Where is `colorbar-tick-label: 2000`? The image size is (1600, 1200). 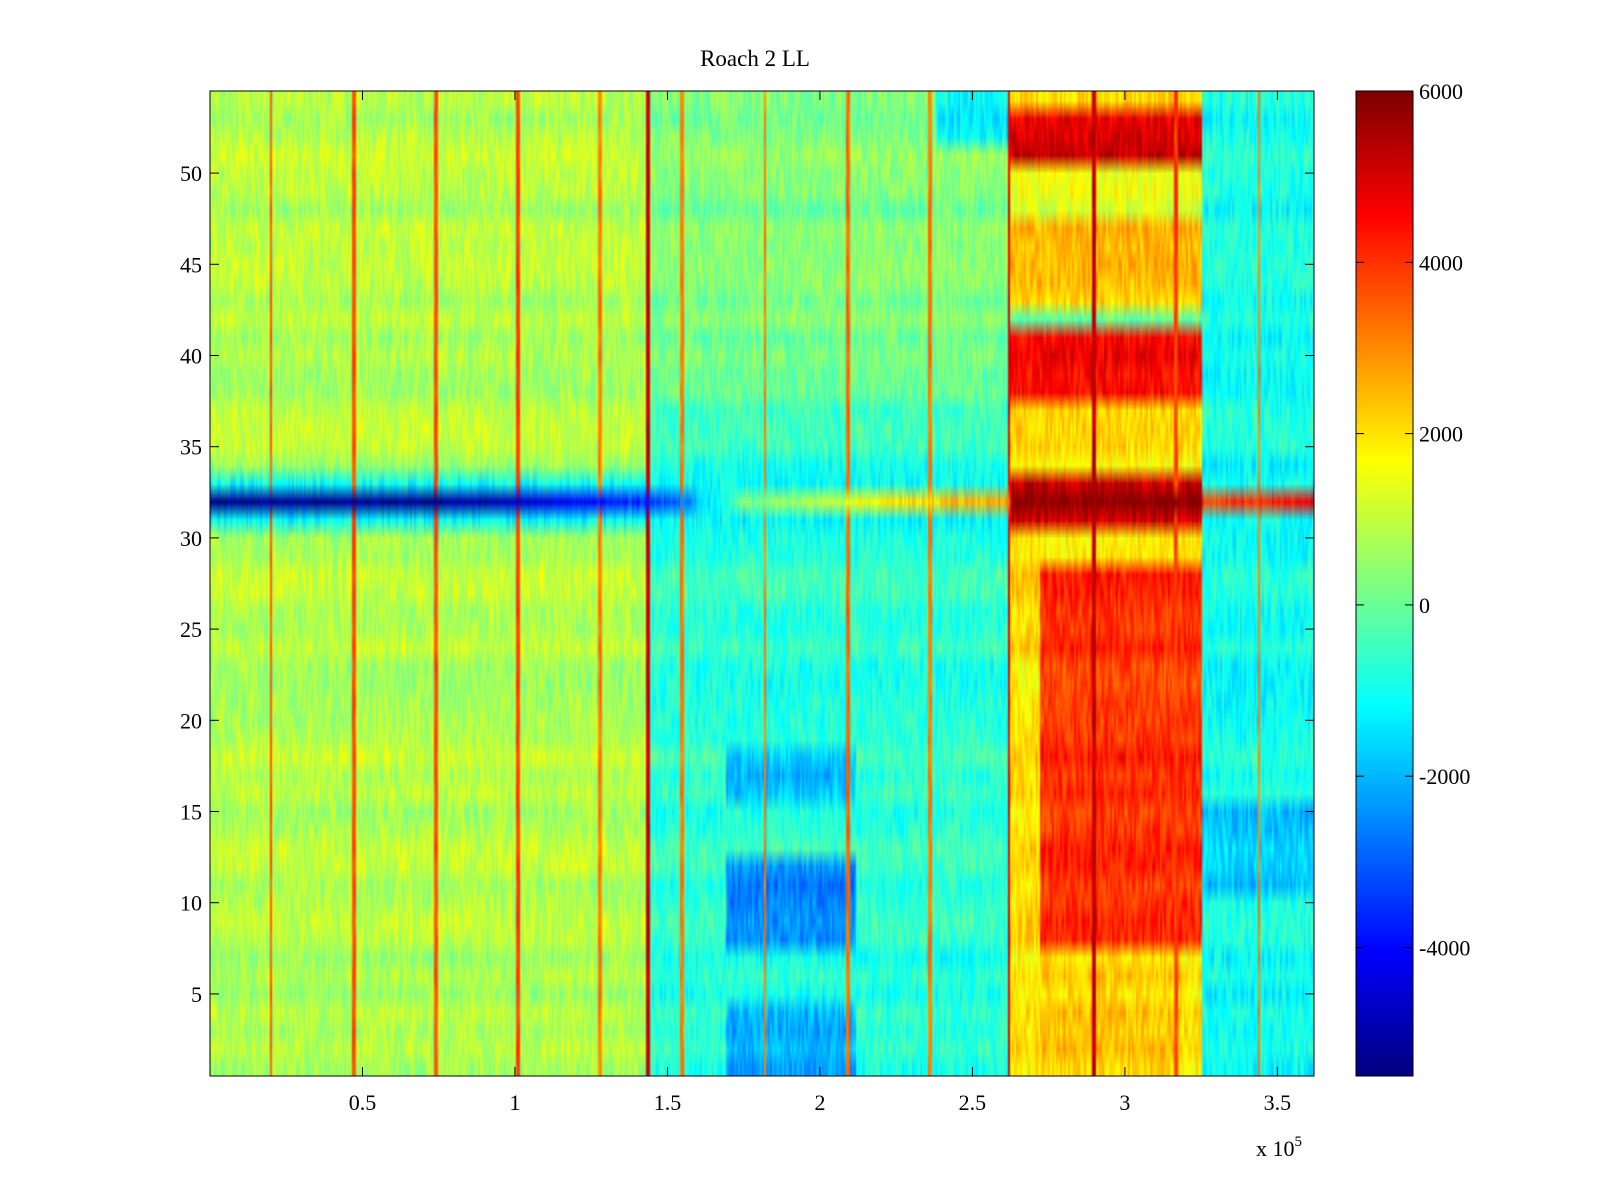 colorbar-tick-label: 2000 is located at coordinates (1441, 434).